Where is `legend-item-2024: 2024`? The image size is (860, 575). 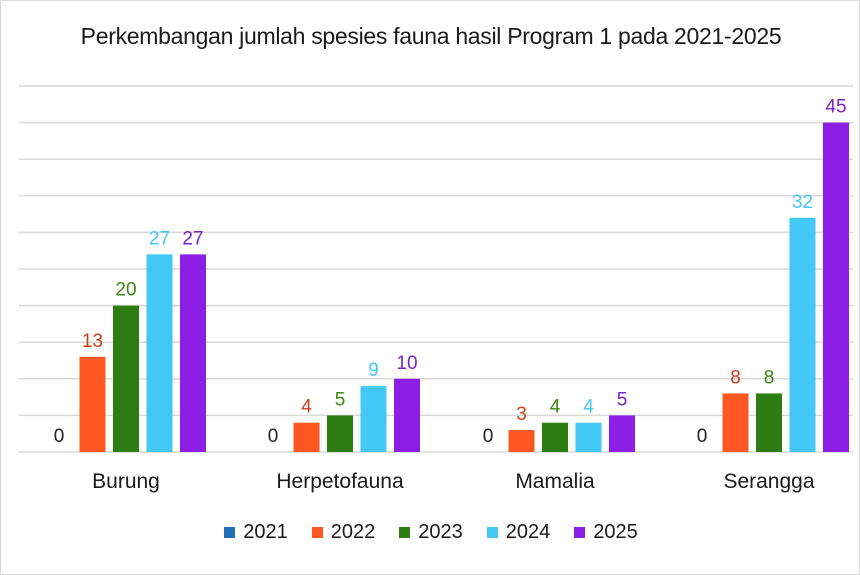 legend-item-2024: 2024 is located at coordinates (518, 532).